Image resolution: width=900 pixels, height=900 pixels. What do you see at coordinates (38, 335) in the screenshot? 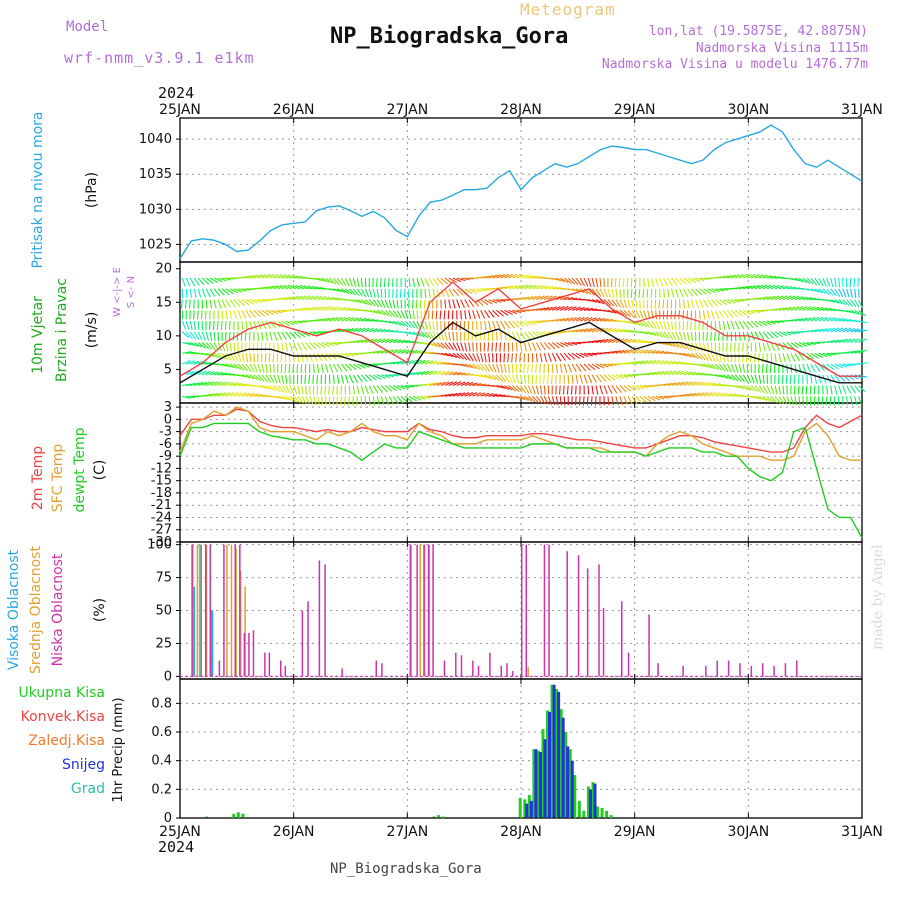
I see `wind-ylabel-1: 10m Vjetar` at bounding box center [38, 335].